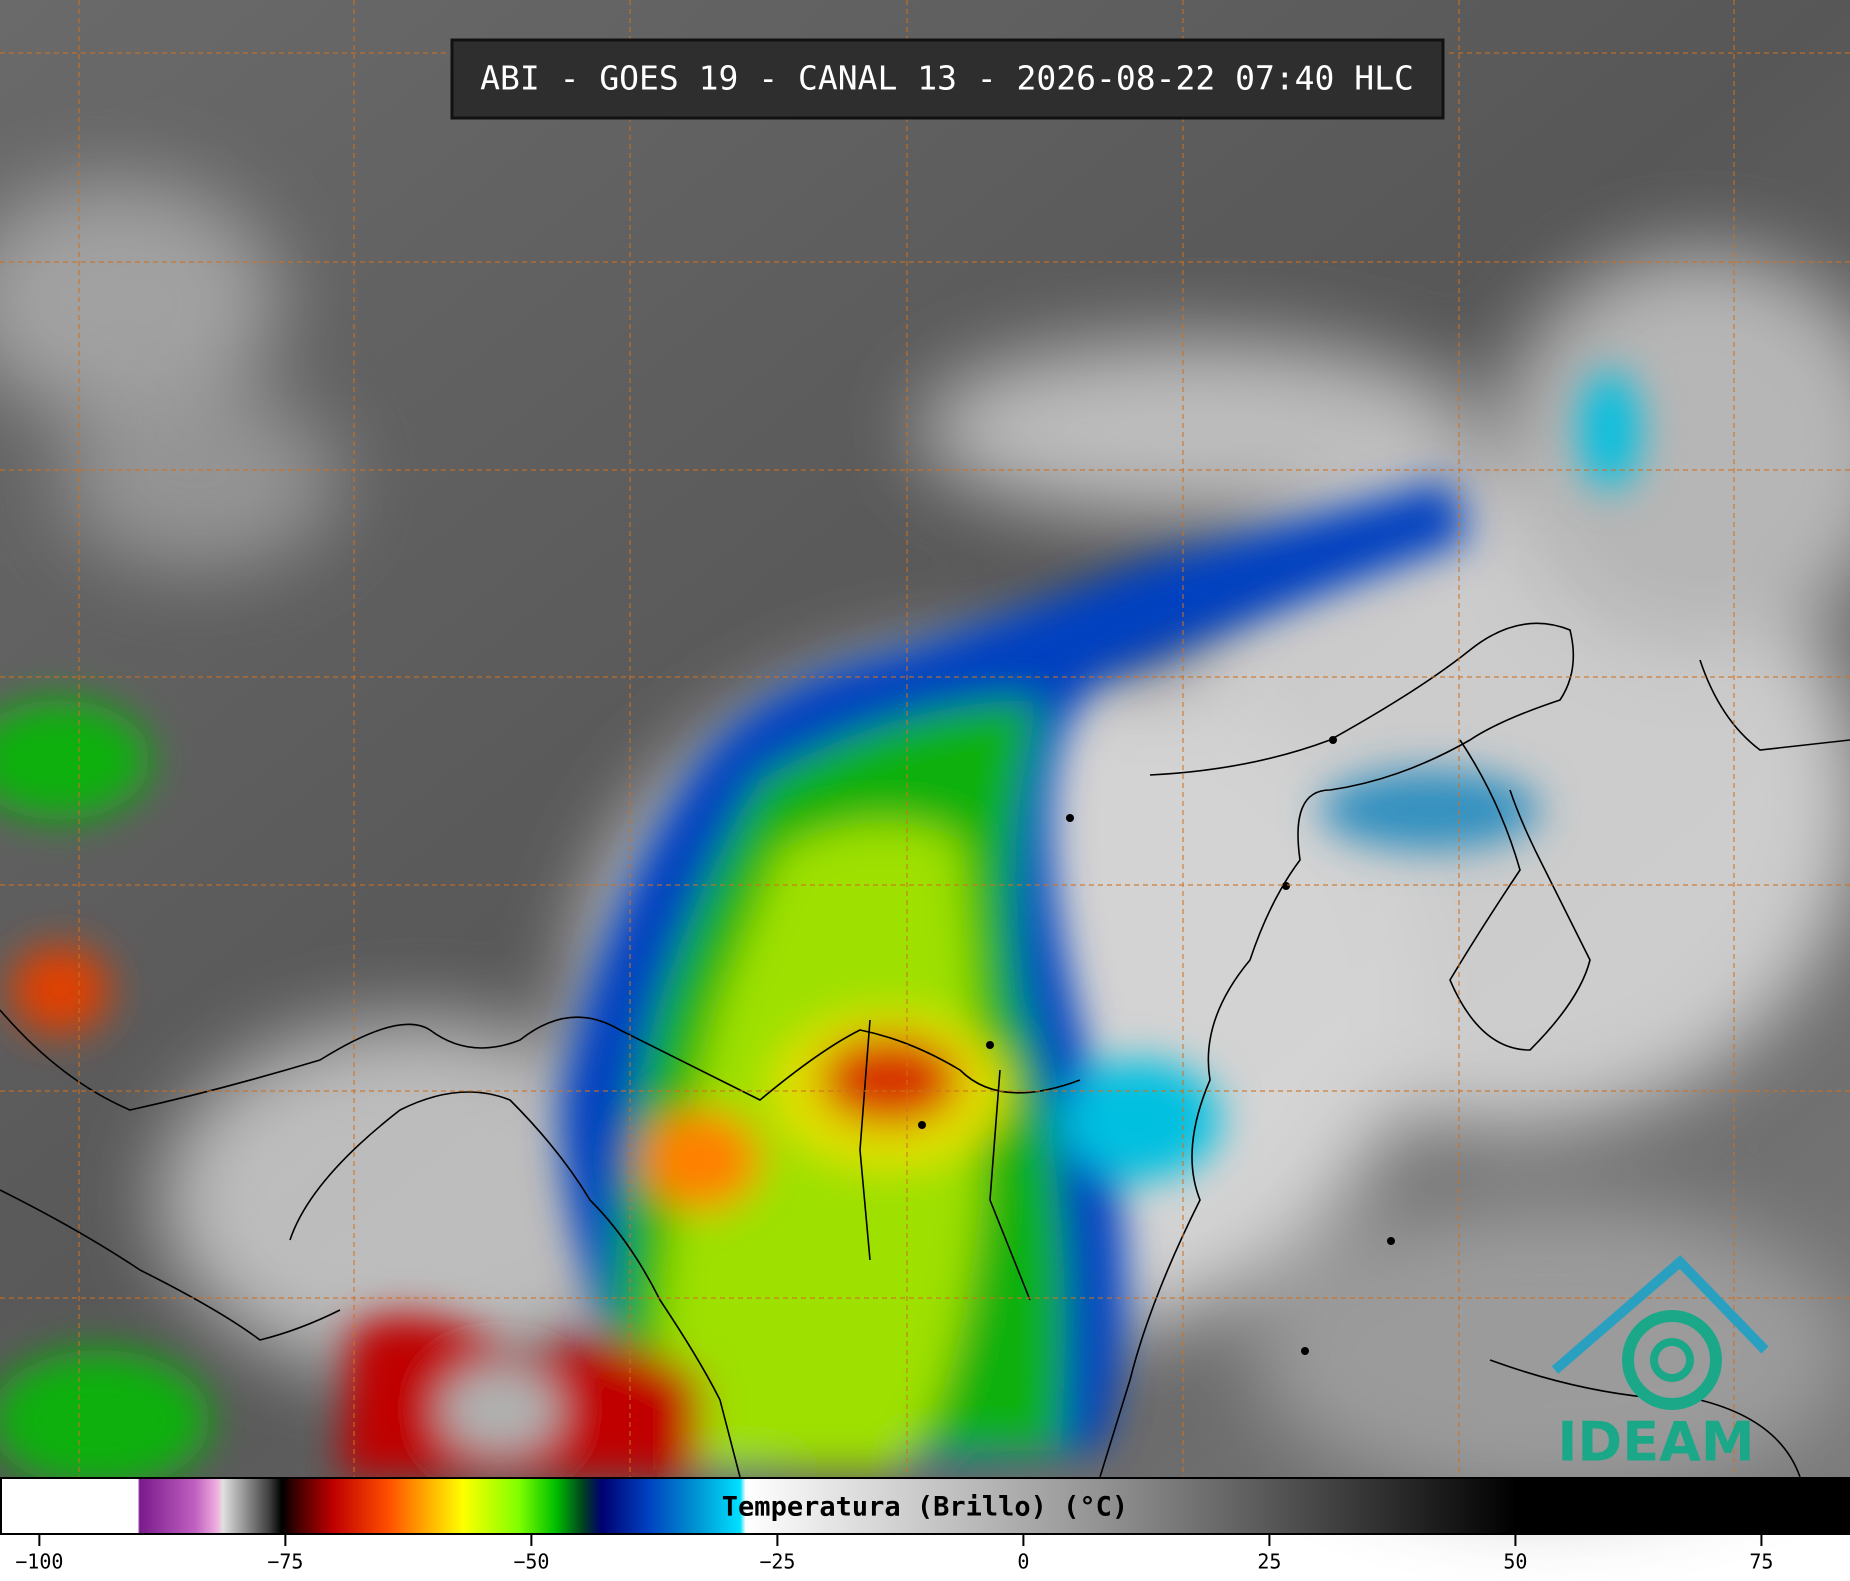  What do you see at coordinates (531, 1562) in the screenshot?
I see `tick-label: −50` at bounding box center [531, 1562].